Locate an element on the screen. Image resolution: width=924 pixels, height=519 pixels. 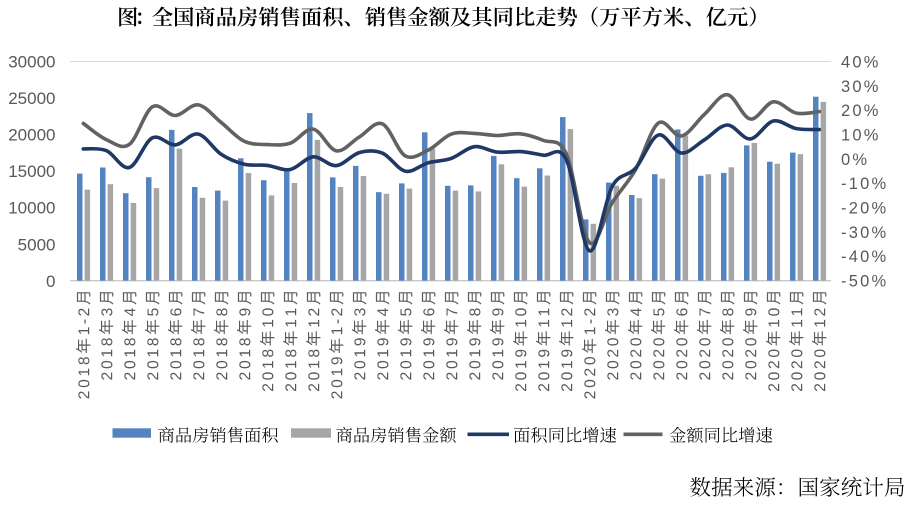
svg-text: 5000 is located at coordinates (37, 244).